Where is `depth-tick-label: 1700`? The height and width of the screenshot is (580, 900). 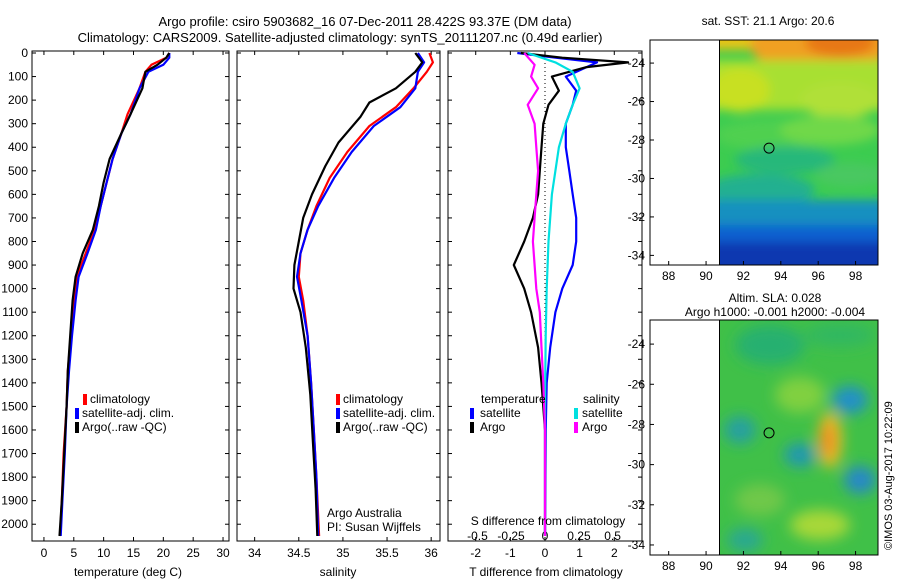
depth-tick-label: 1700 is located at coordinates (14, 454).